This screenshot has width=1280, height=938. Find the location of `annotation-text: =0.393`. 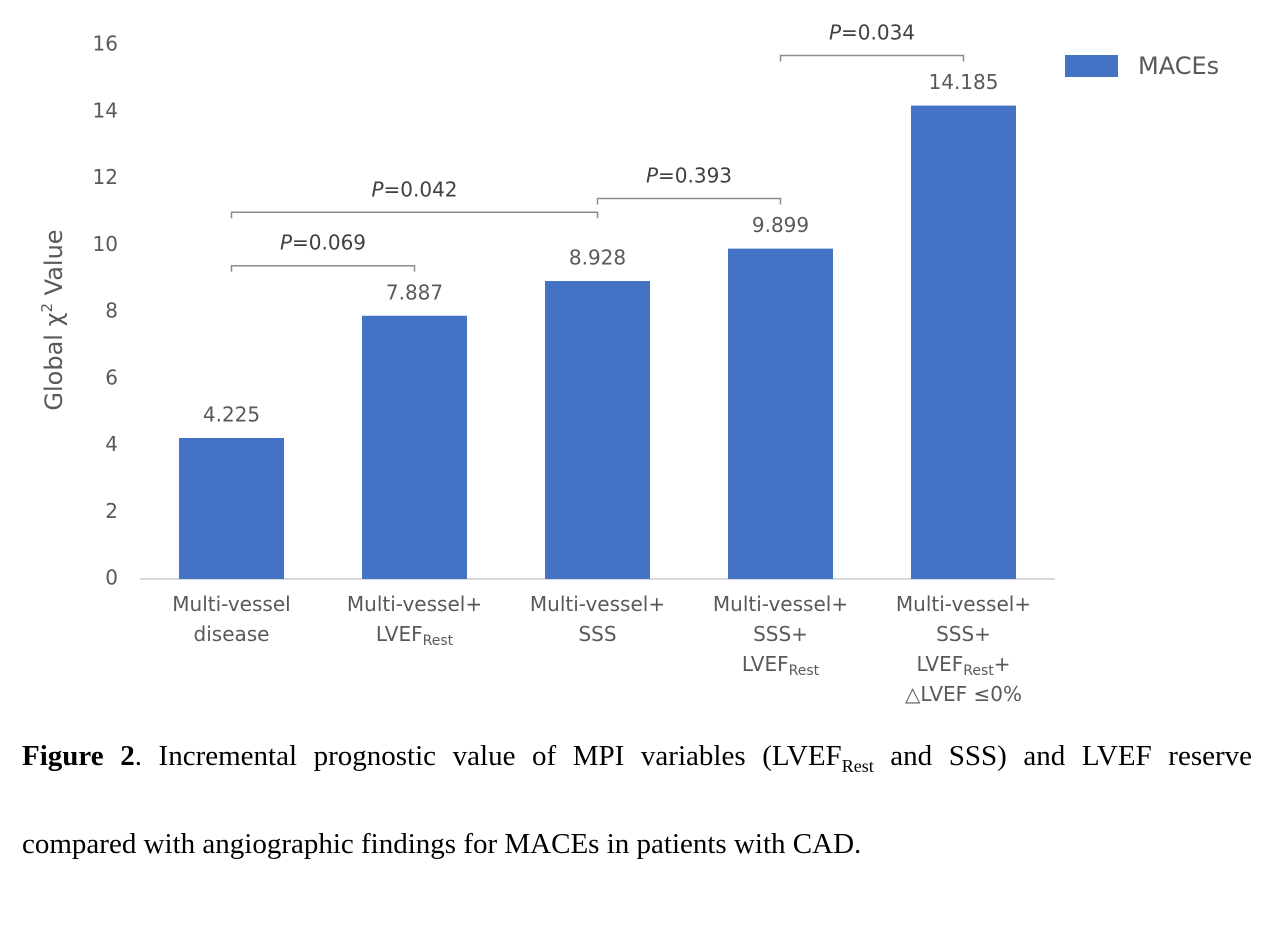

annotation-text: =0.393 is located at coordinates (695, 175).